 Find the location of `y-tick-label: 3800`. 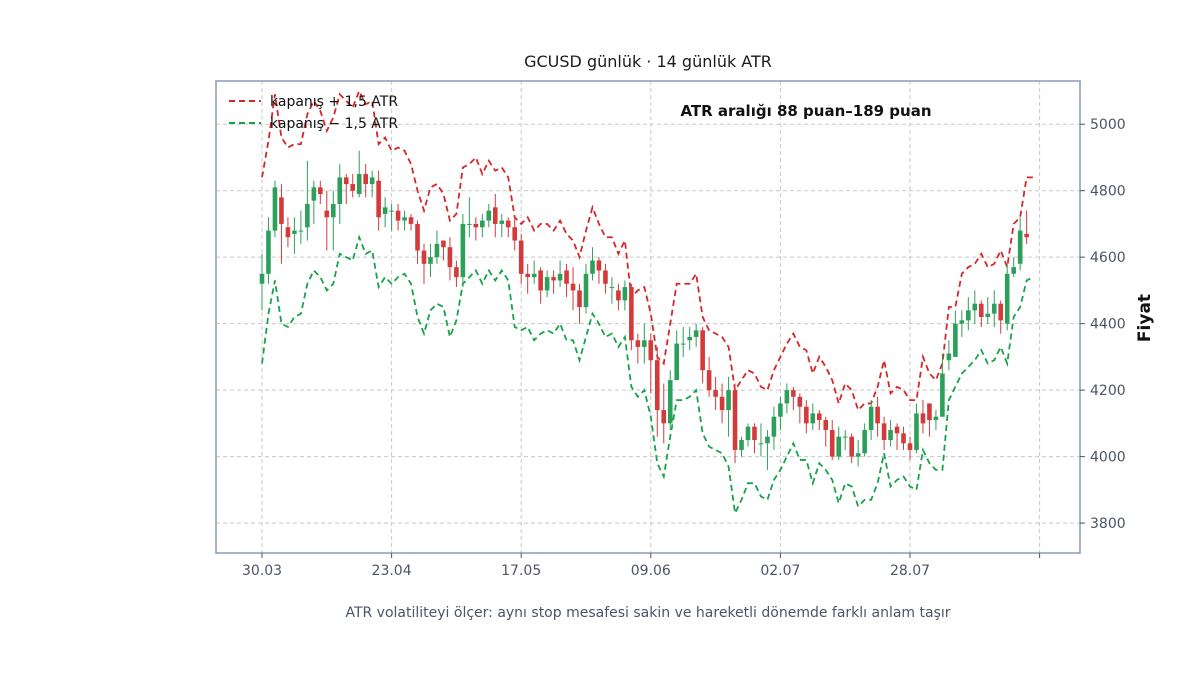

y-tick-label: 3800 is located at coordinates (1108, 524).